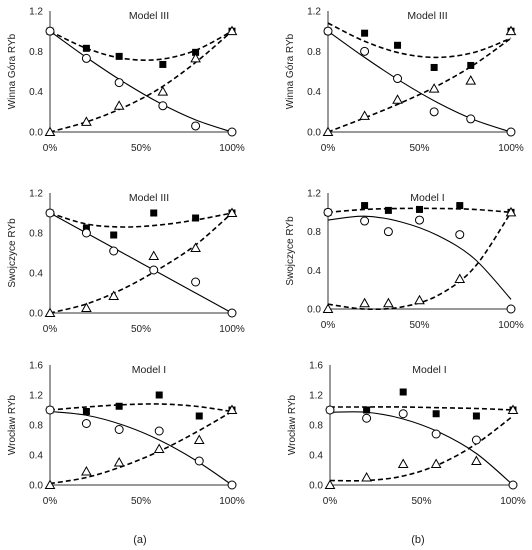  Describe the element at coordinates (139, 540) in the screenshot. I see `caption-a: (a)` at that location.